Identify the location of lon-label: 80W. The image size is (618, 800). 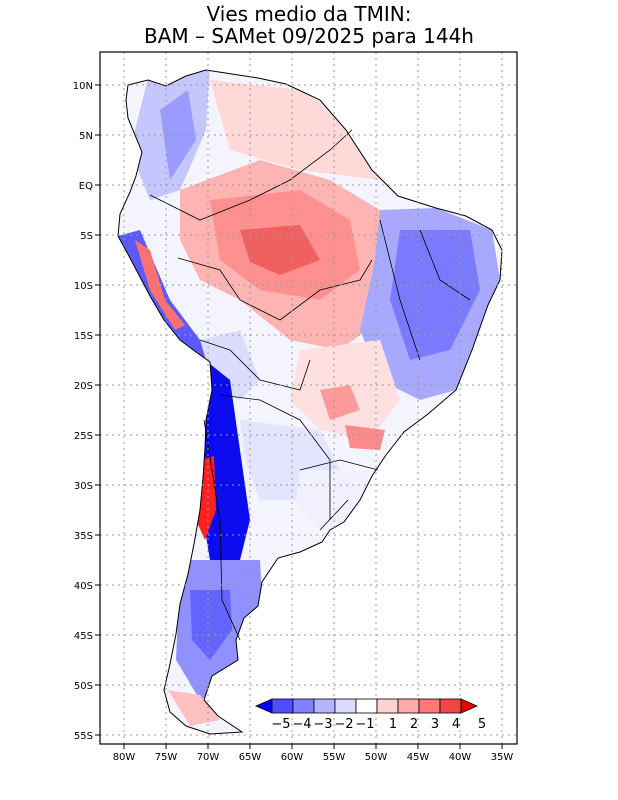
(124, 757).